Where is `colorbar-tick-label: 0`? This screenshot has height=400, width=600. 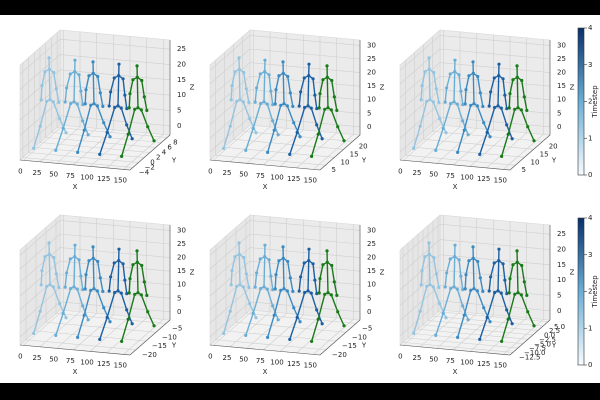 colorbar-tick-label: 0 is located at coordinates (590, 175).